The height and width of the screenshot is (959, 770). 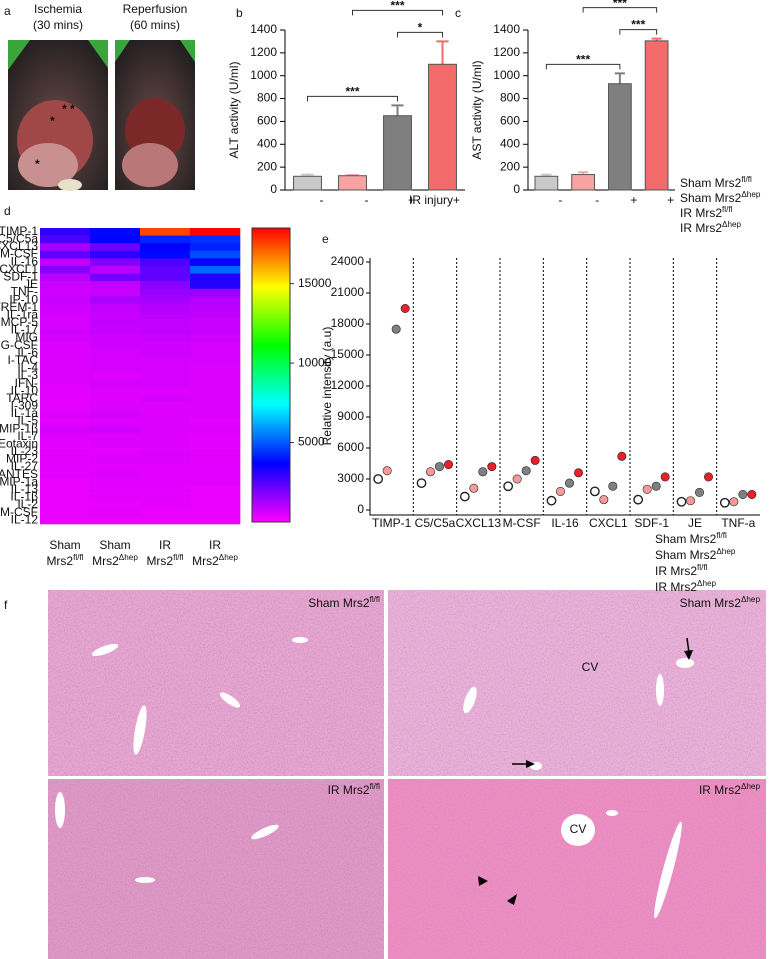 I want to click on column-label: IR, so click(x=165, y=545).